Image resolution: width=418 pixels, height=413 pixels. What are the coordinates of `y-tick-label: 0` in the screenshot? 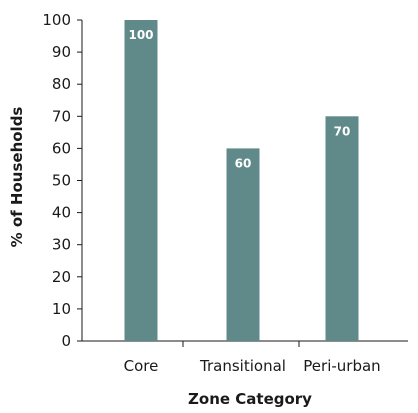 It's located at (66, 341).